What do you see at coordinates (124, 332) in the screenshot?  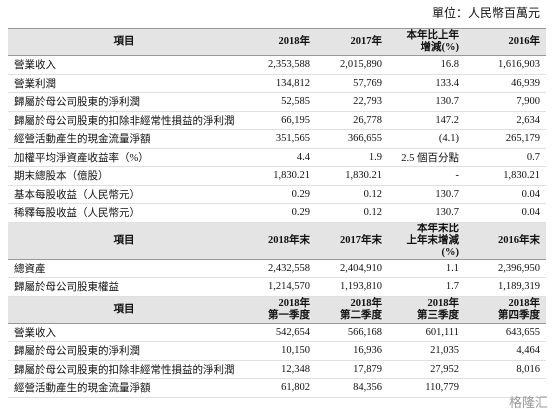 I see `row-label: 營業收入` at bounding box center [124, 332].